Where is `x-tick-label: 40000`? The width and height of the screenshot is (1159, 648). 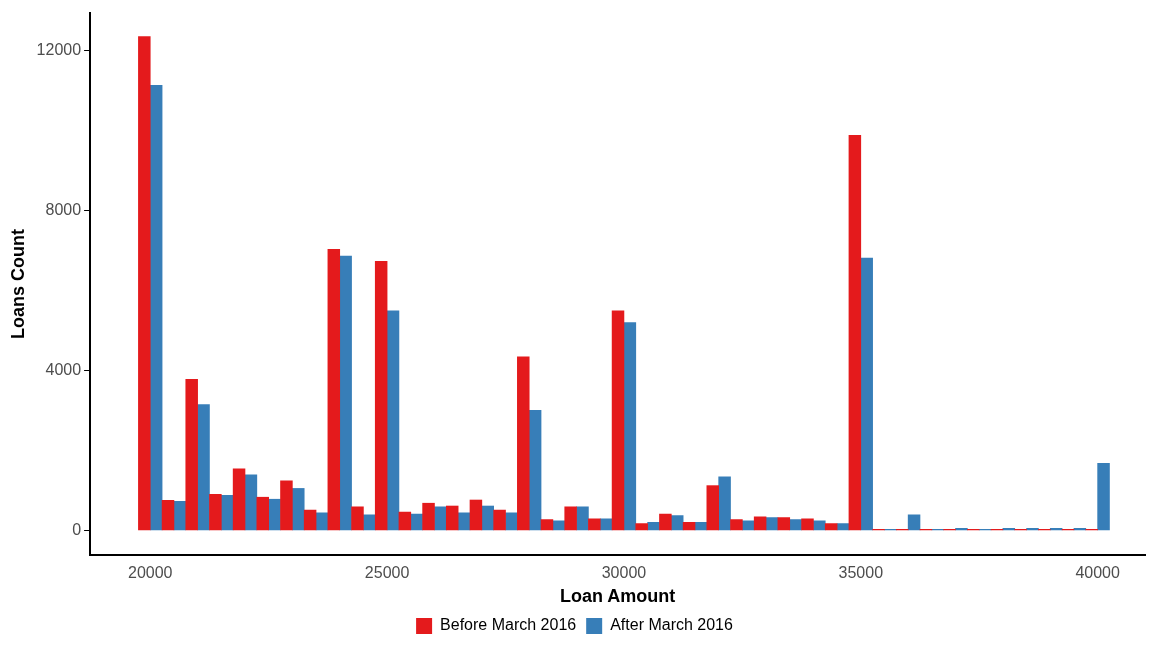 x-tick-label: 40000 is located at coordinates (1097, 573).